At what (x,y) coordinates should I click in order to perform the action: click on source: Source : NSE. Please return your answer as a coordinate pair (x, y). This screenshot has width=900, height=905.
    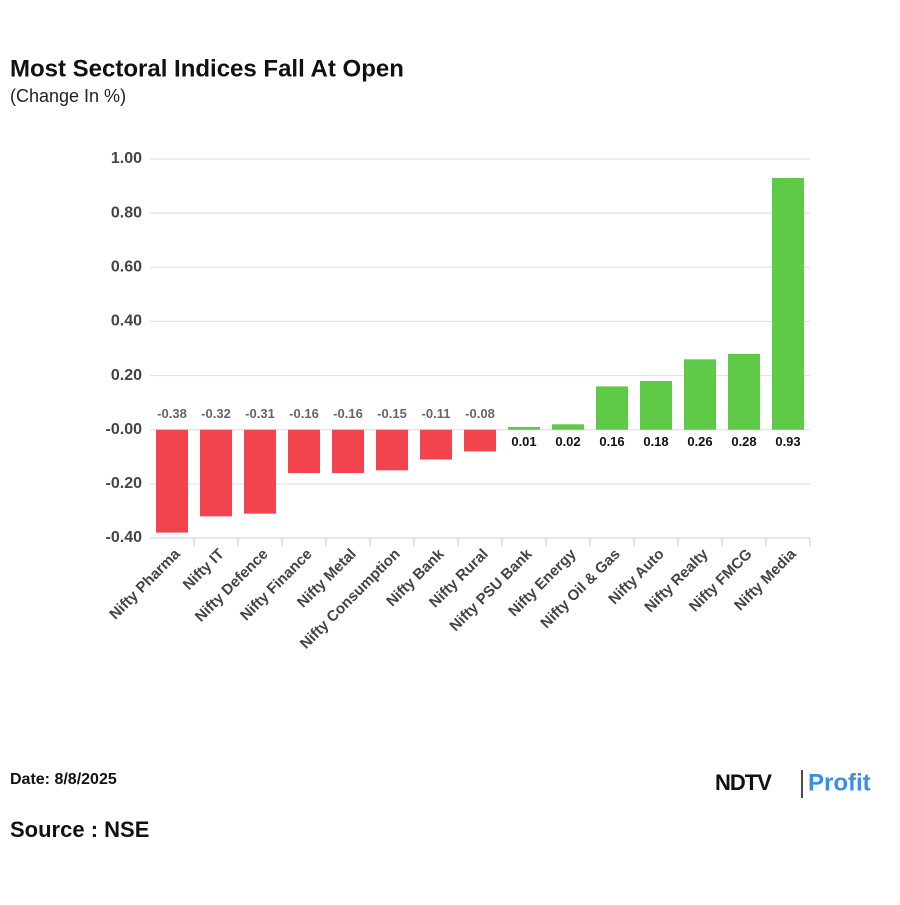
    Looking at the image, I should click on (79, 829).